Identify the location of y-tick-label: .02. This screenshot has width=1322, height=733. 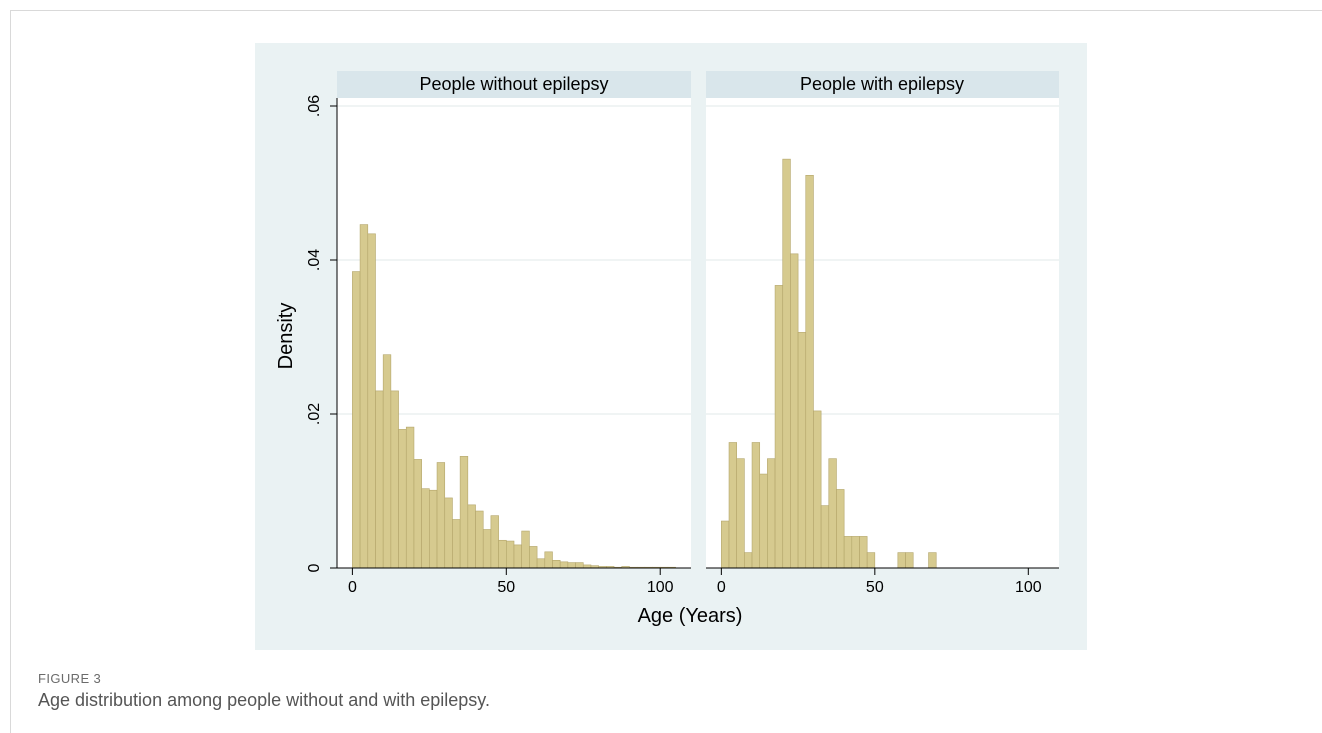
(314, 414).